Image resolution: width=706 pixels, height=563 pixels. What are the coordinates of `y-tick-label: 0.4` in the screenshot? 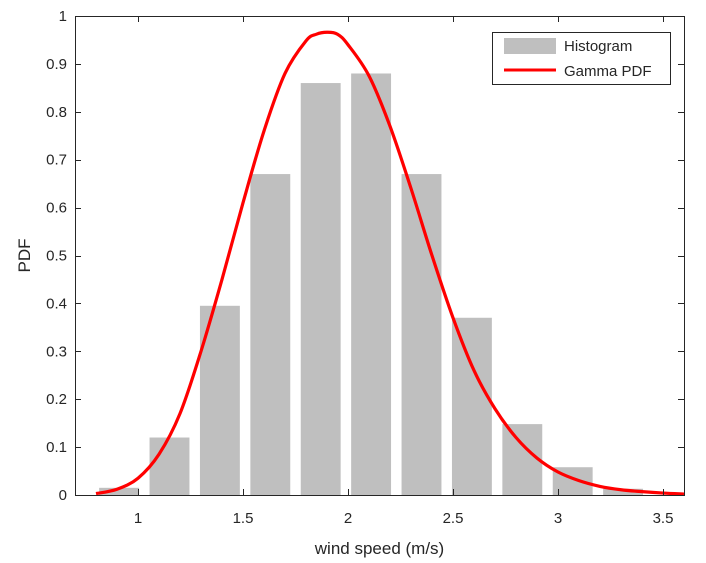 It's located at (56, 303).